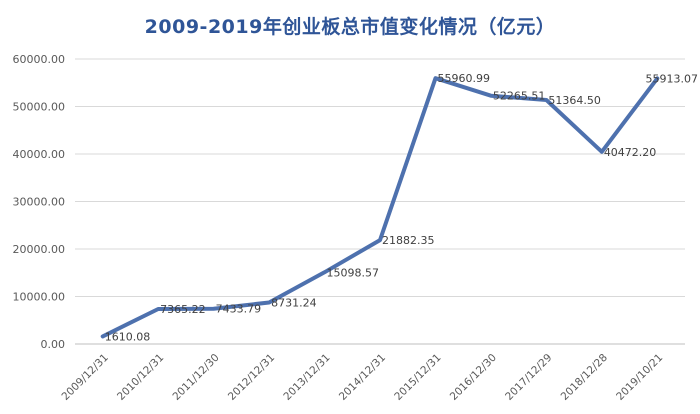 Image resolution: width=700 pixels, height=414 pixels. What do you see at coordinates (127, 336) in the screenshot?
I see `data-label: 1610.08` at bounding box center [127, 336].